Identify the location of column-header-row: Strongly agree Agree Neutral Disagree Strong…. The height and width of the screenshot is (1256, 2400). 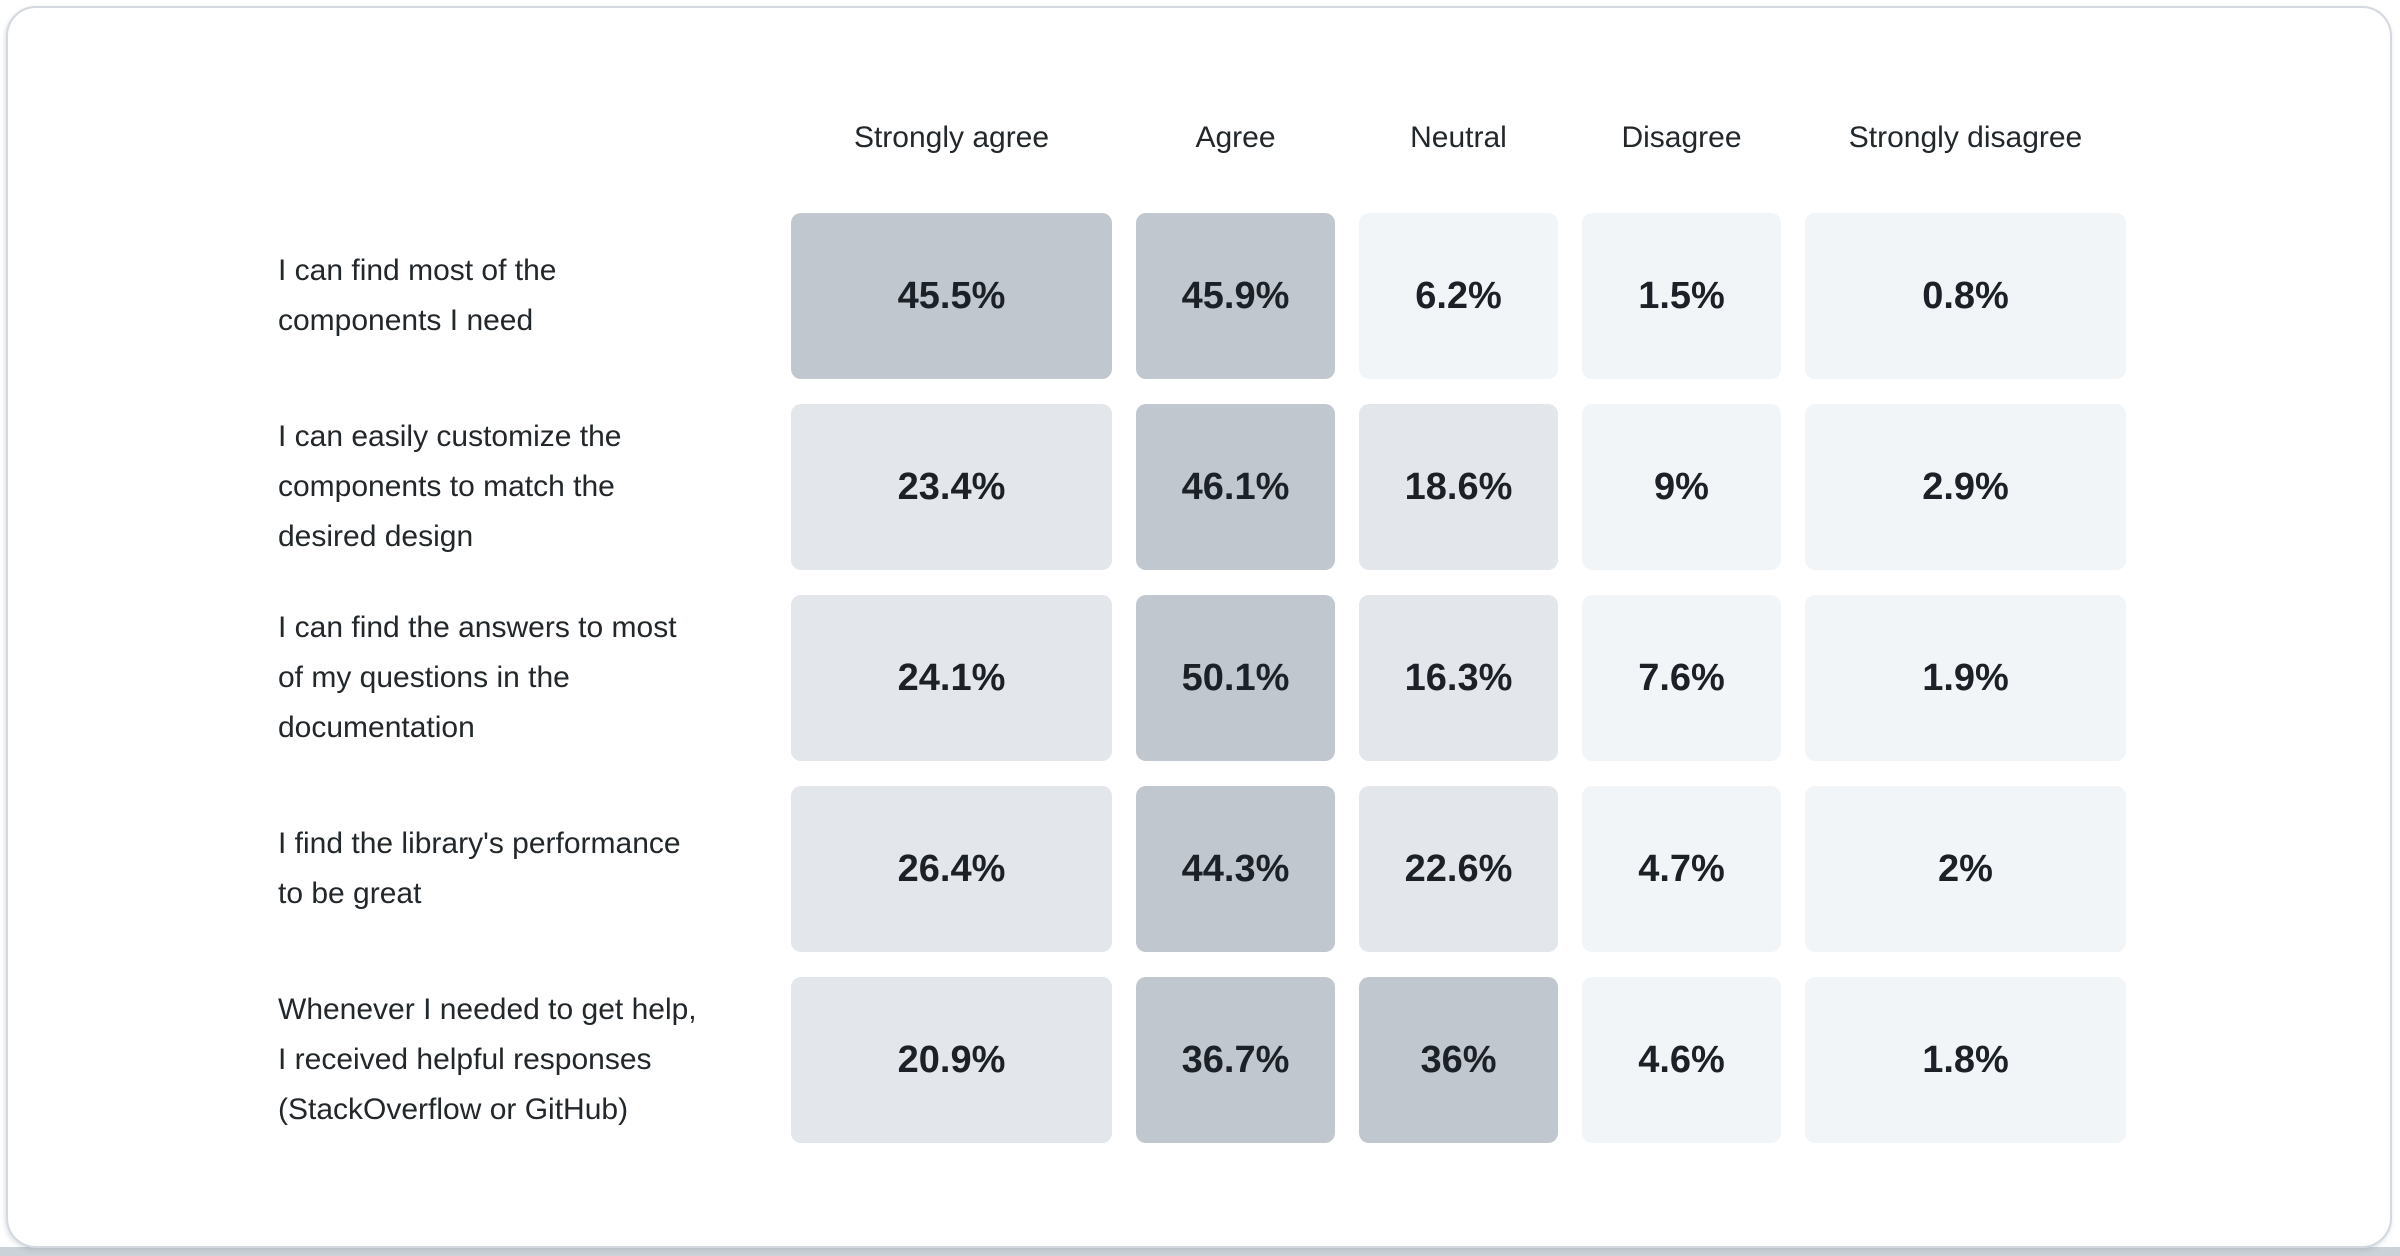
(1199, 138).